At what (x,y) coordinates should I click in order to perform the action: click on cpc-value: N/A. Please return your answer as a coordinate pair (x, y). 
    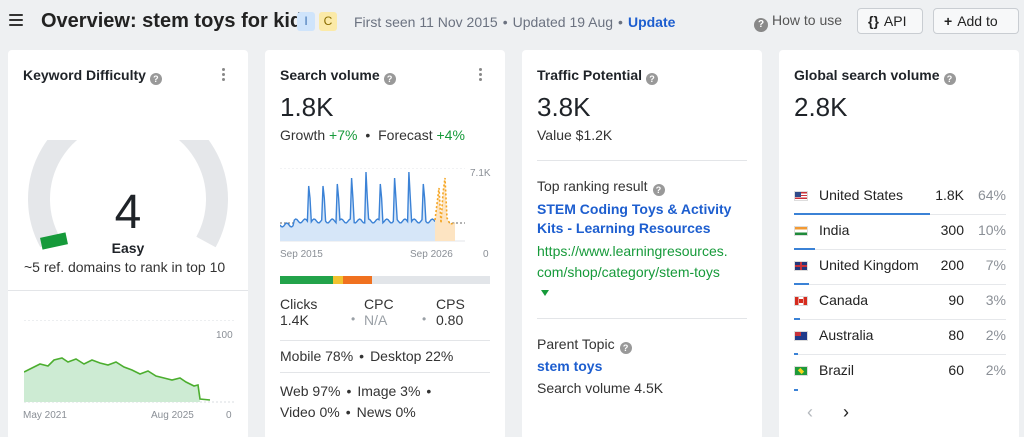
    Looking at the image, I should click on (376, 320).